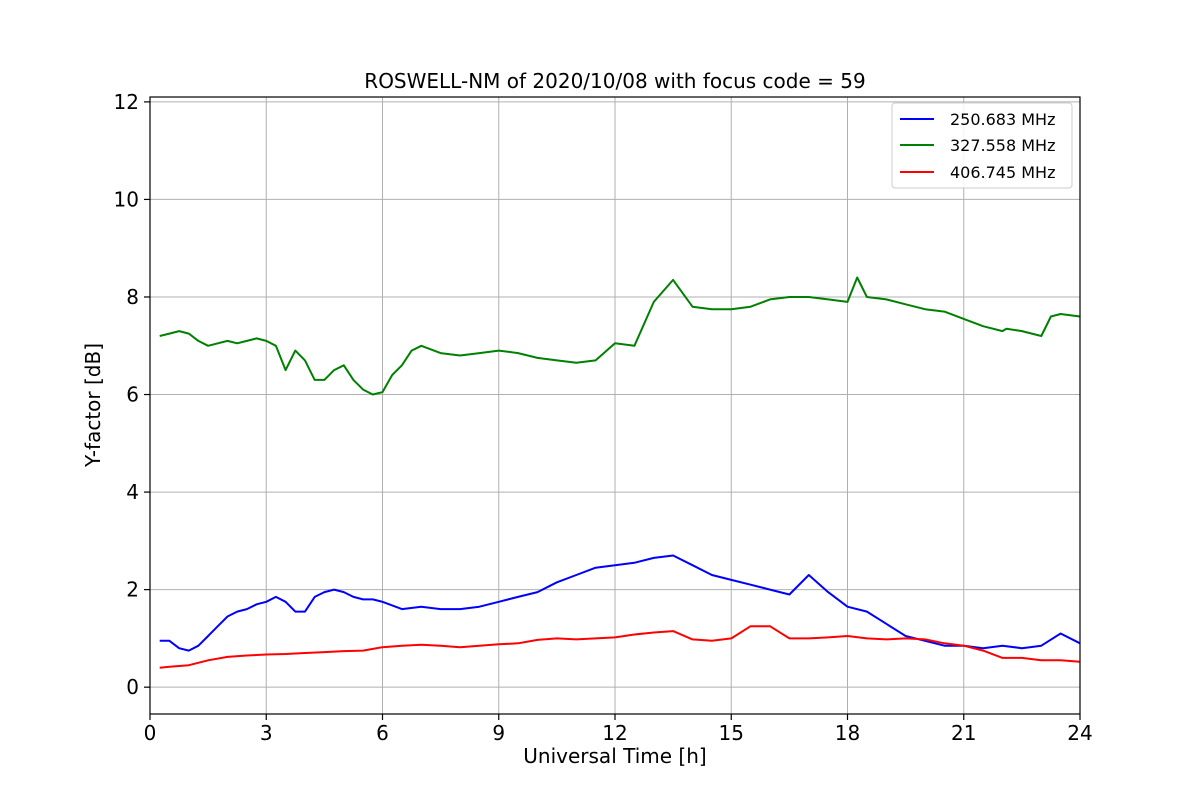  I want to click on x-tick-label: 21, so click(963, 733).